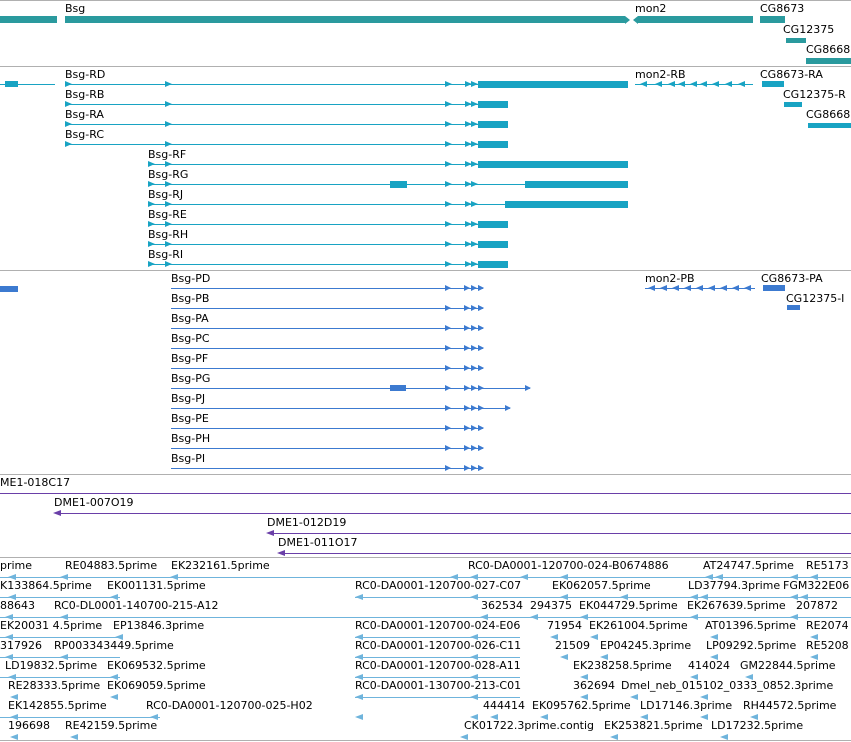 This screenshot has height=742, width=851. What do you see at coordinates (551, 605) in the screenshot?
I see `est-label: 294375` at bounding box center [551, 605].